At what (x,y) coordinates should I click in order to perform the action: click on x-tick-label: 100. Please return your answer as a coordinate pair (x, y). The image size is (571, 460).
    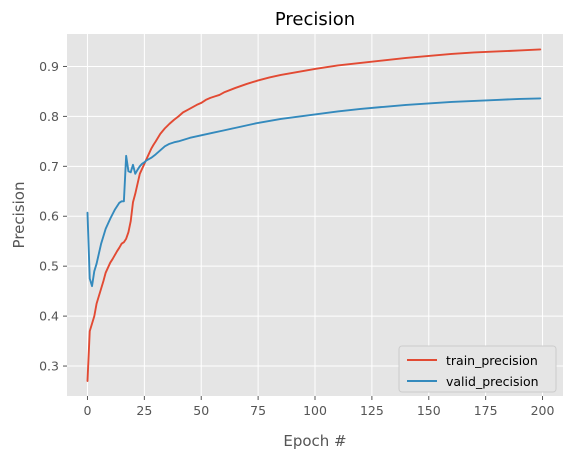
    Looking at the image, I should click on (315, 410).